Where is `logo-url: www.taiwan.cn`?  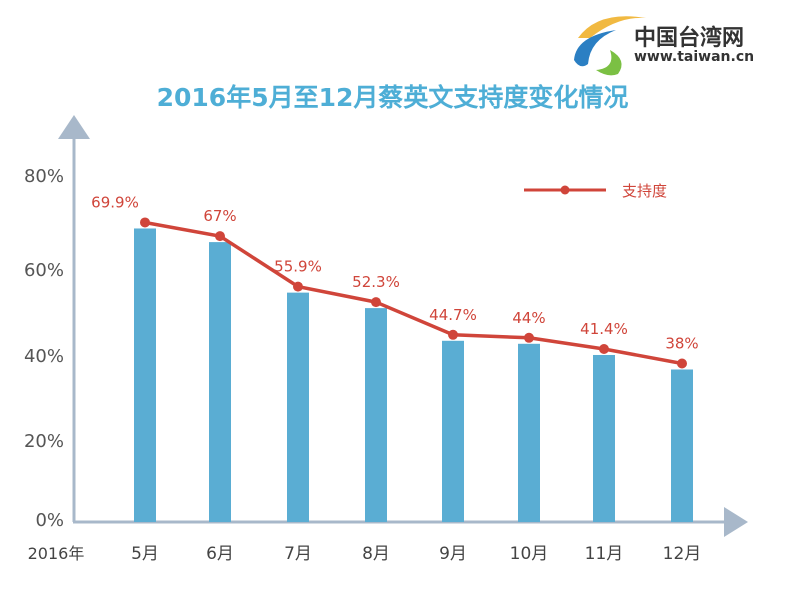
logo-url: www.taiwan.cn is located at coordinates (694, 57).